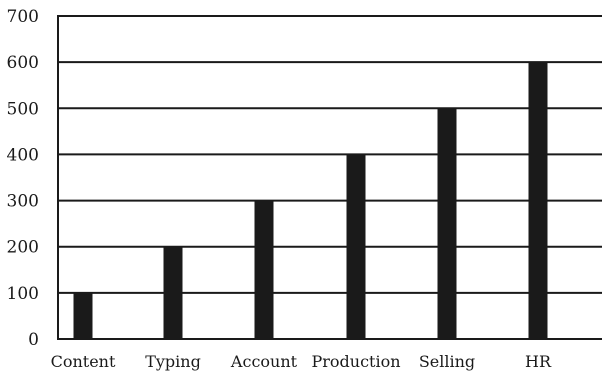  Describe the element at coordinates (264, 361) in the screenshot. I see `x-tick-label: Account` at that location.